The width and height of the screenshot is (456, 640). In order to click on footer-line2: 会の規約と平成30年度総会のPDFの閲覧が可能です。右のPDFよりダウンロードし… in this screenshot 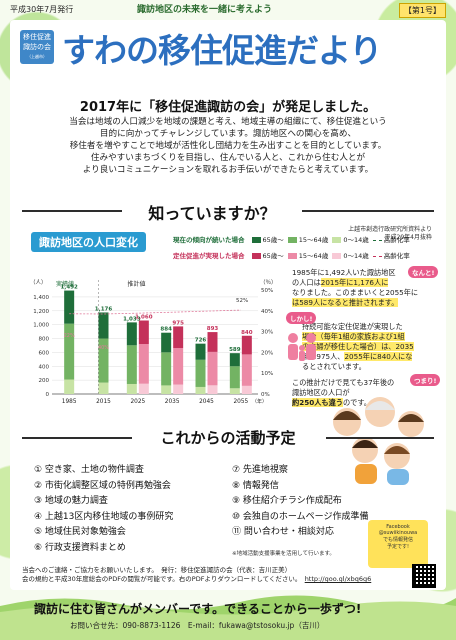, I will do `click(197, 579)`.